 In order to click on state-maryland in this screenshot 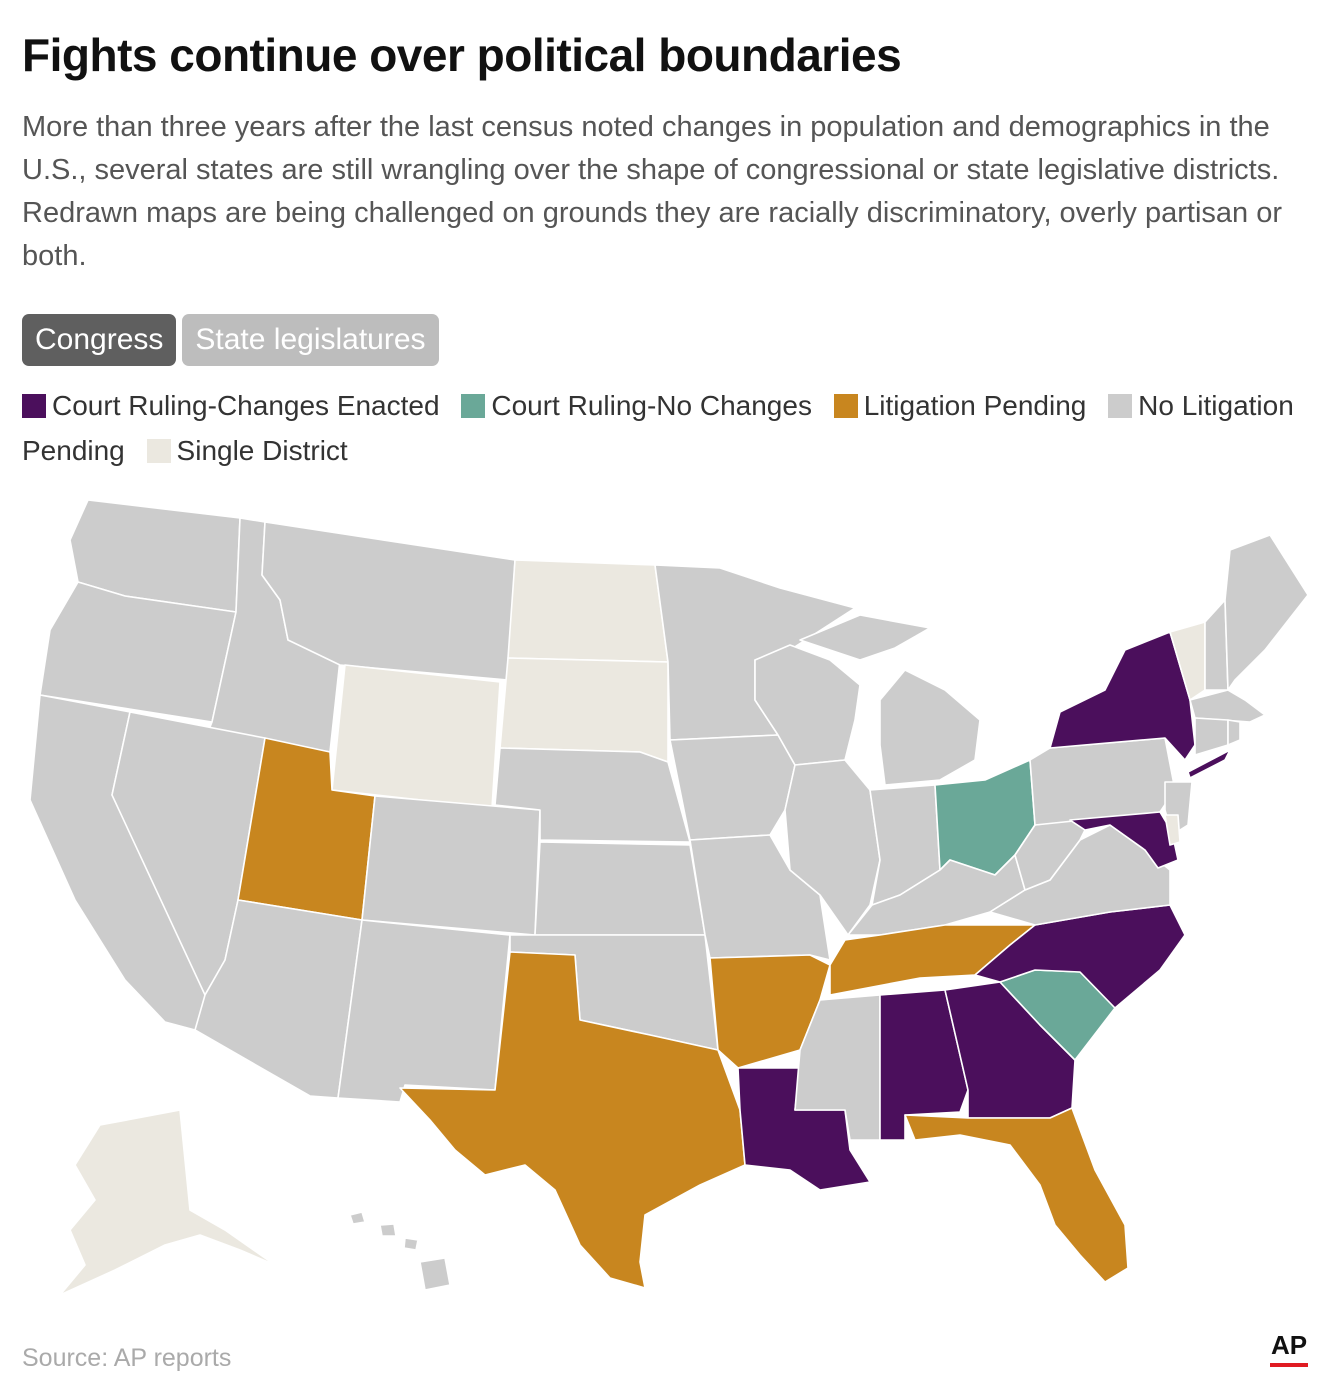, I will do `click(1124, 840)`.